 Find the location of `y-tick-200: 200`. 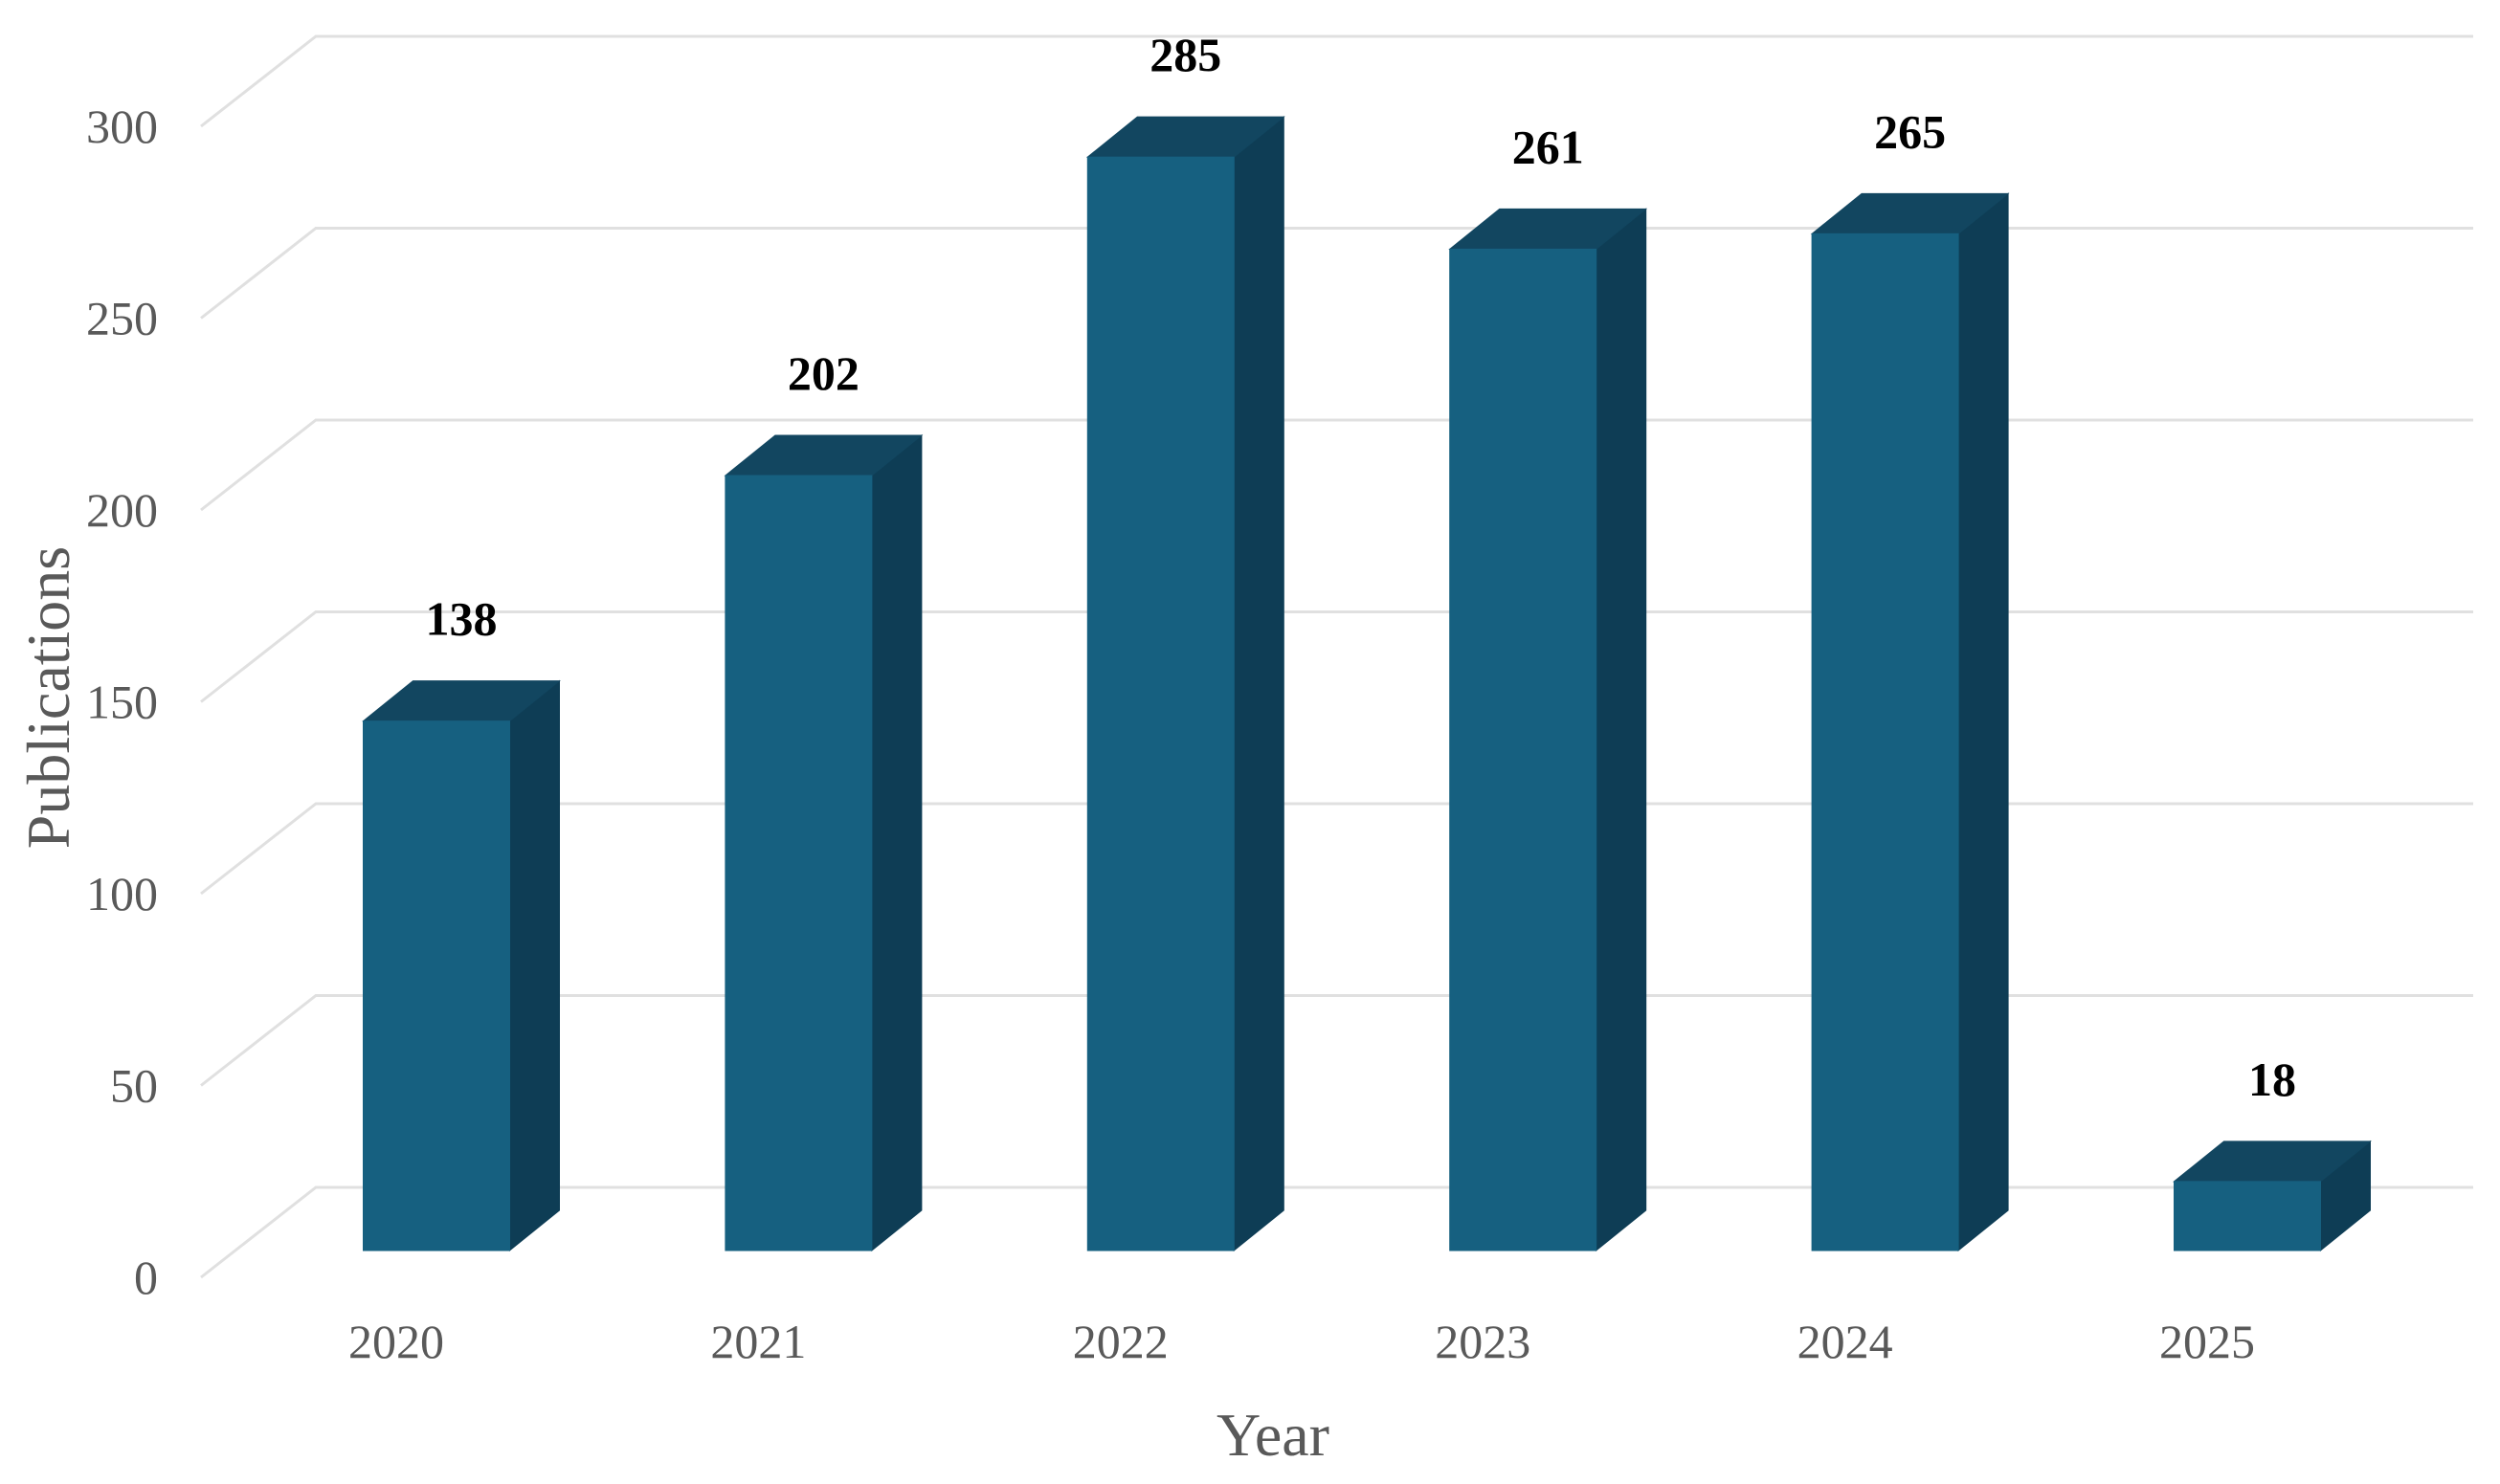

y-tick-200: 200 is located at coordinates (122, 510).